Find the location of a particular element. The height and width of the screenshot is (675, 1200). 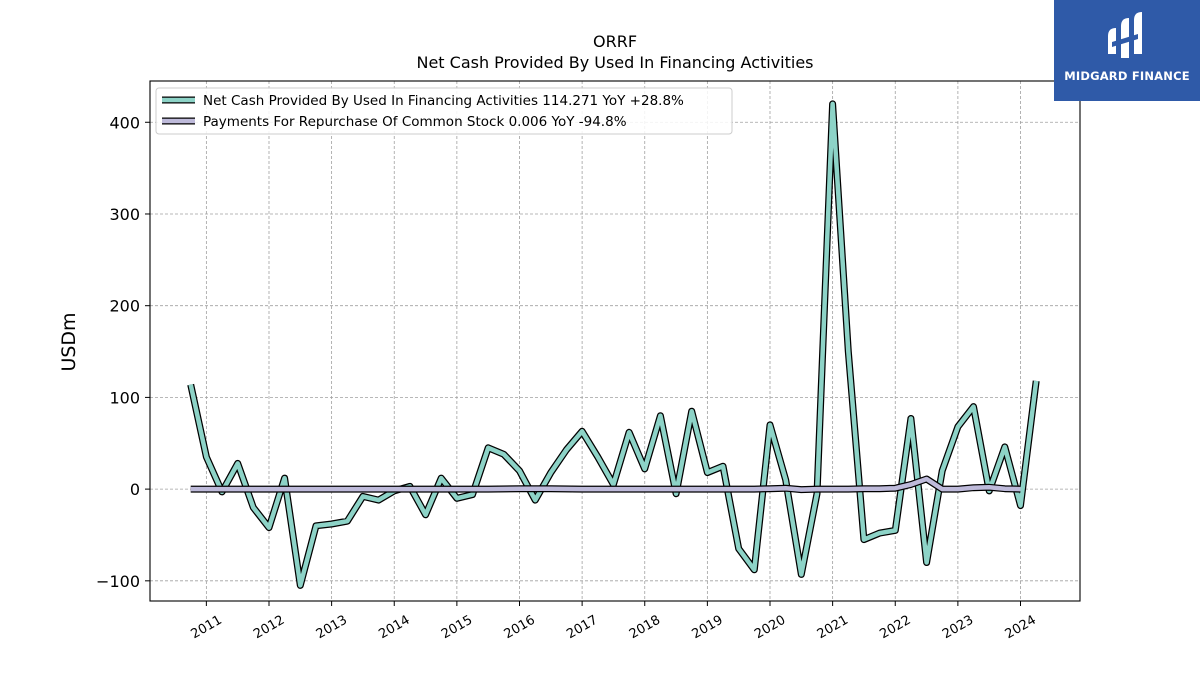

x-tick-label: 2019 is located at coordinates (708, 628).